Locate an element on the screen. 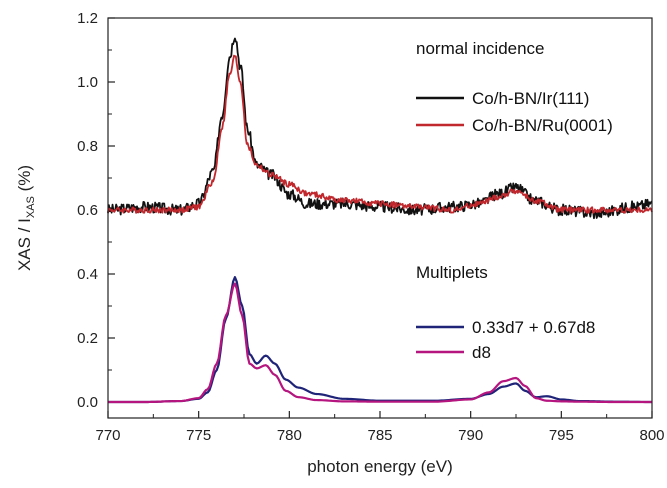 Image resolution: width=667 pixels, height=488 pixels. annotation-multiplets: Multiplets is located at coordinates (452, 272).